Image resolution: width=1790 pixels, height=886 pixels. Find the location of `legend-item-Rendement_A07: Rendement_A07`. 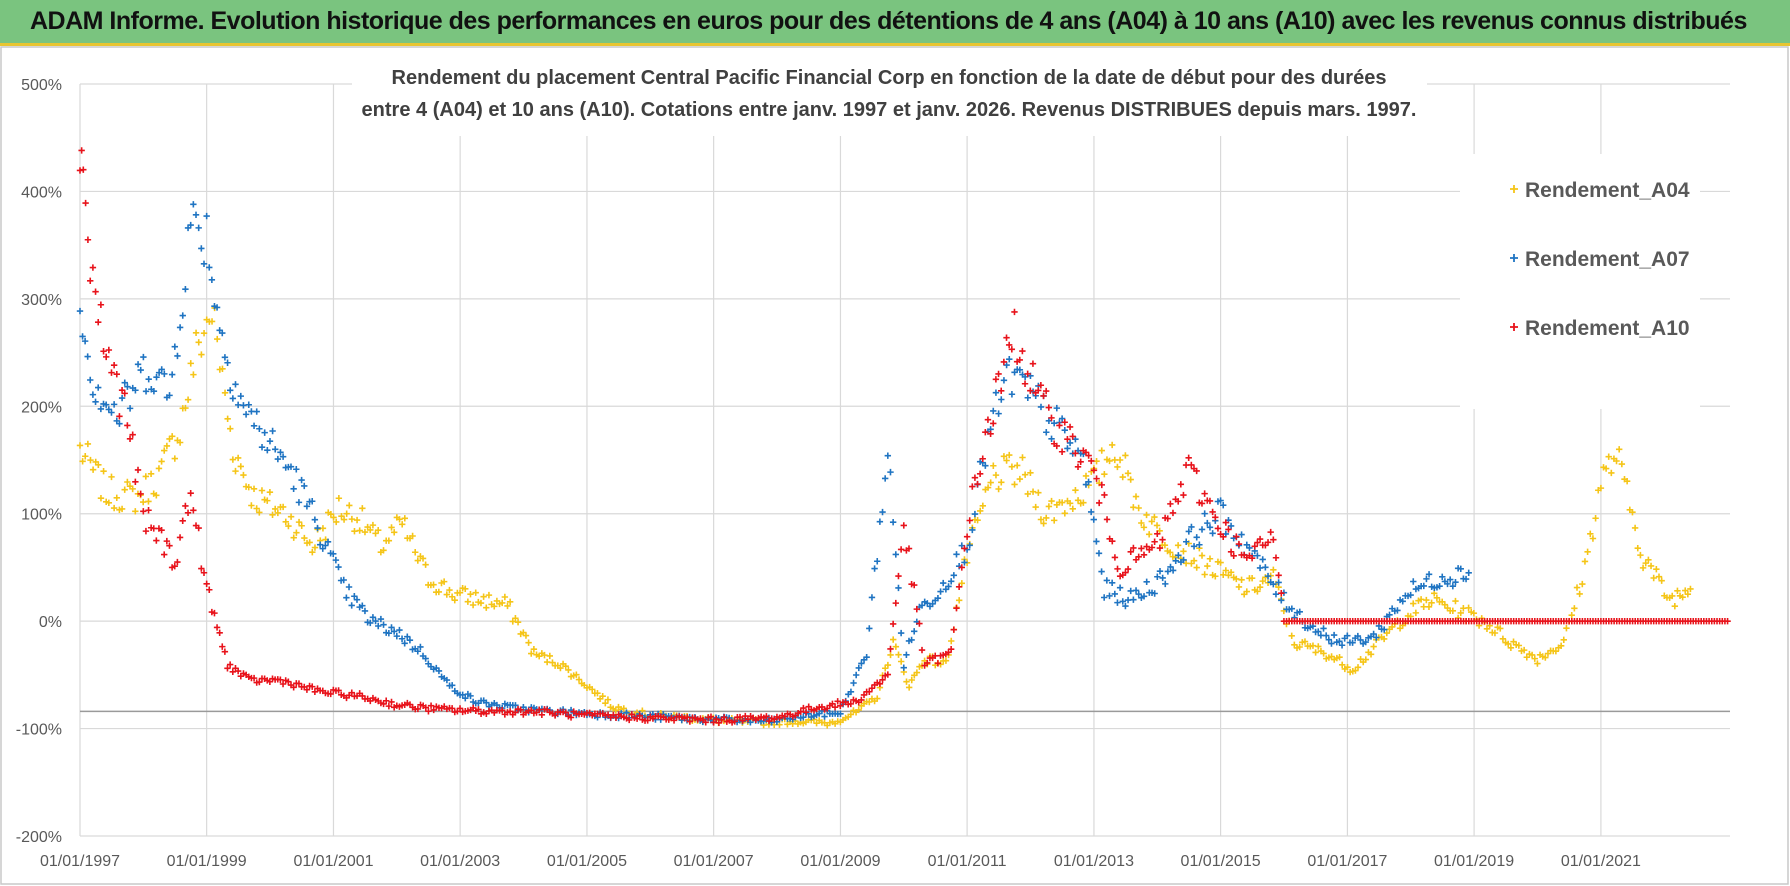

legend-item-Rendement_A07: Rendement_A07 is located at coordinates (1600, 259).